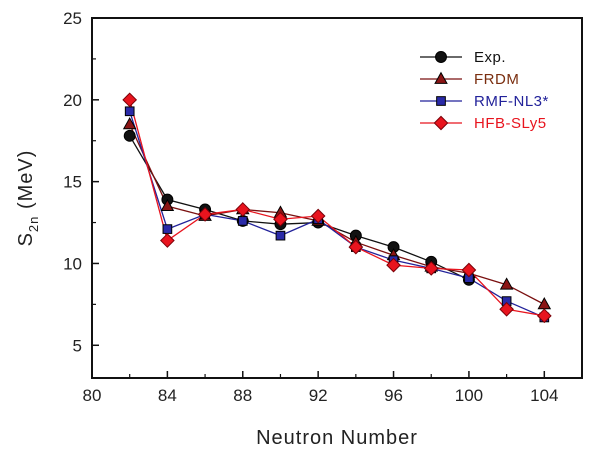  Describe the element at coordinates (92, 395) in the screenshot. I see `x-tick-label: 80` at that location.